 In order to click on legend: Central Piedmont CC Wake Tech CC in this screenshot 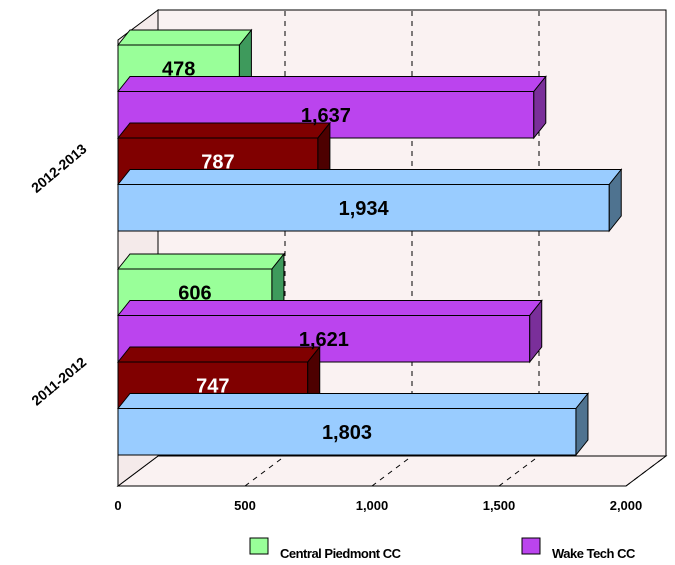, I will do `click(442, 549)`.